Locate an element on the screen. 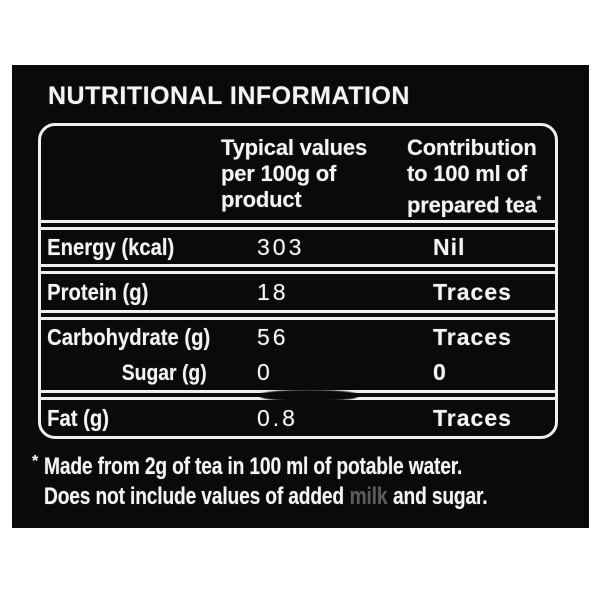  typical-value: 56 is located at coordinates (273, 337).